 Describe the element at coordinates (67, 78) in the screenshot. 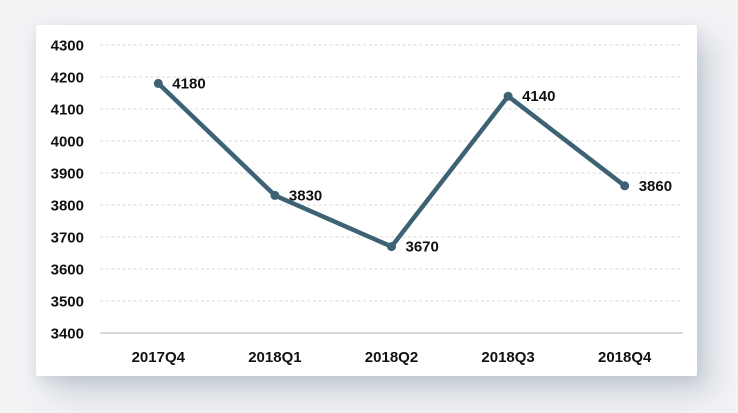

I see `y-axis-tick-label: 4200` at that location.